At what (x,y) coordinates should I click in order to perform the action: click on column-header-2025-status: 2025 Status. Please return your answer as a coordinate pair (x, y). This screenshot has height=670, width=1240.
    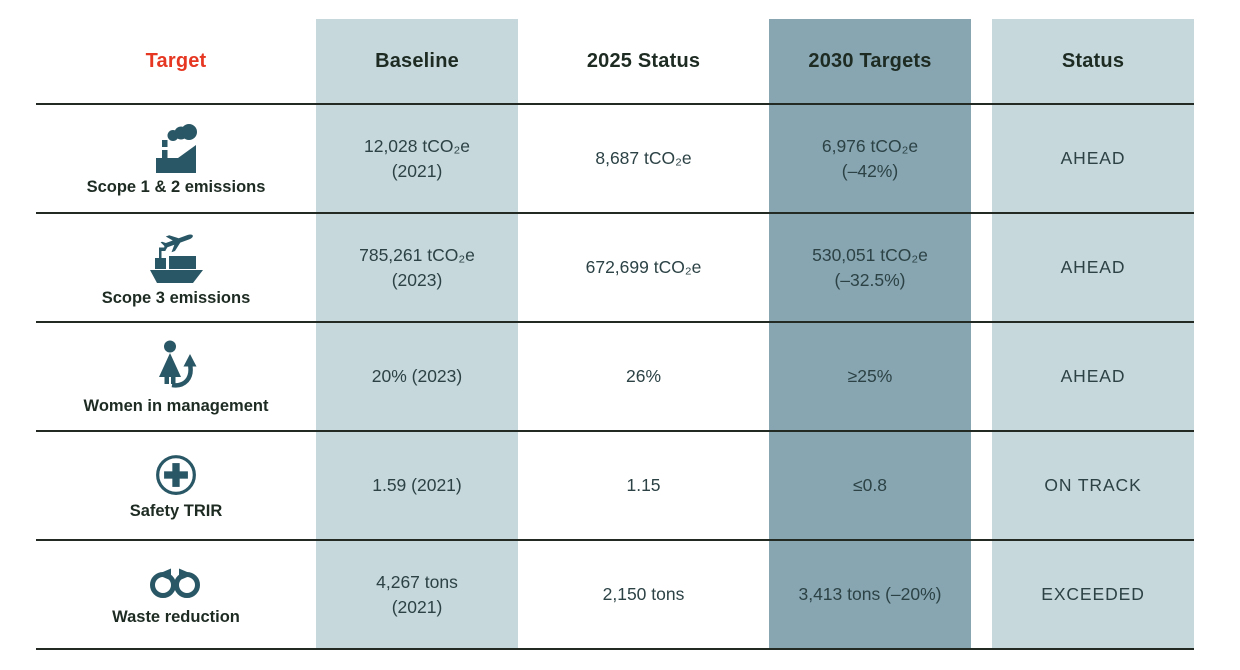
    Looking at the image, I should click on (643, 60).